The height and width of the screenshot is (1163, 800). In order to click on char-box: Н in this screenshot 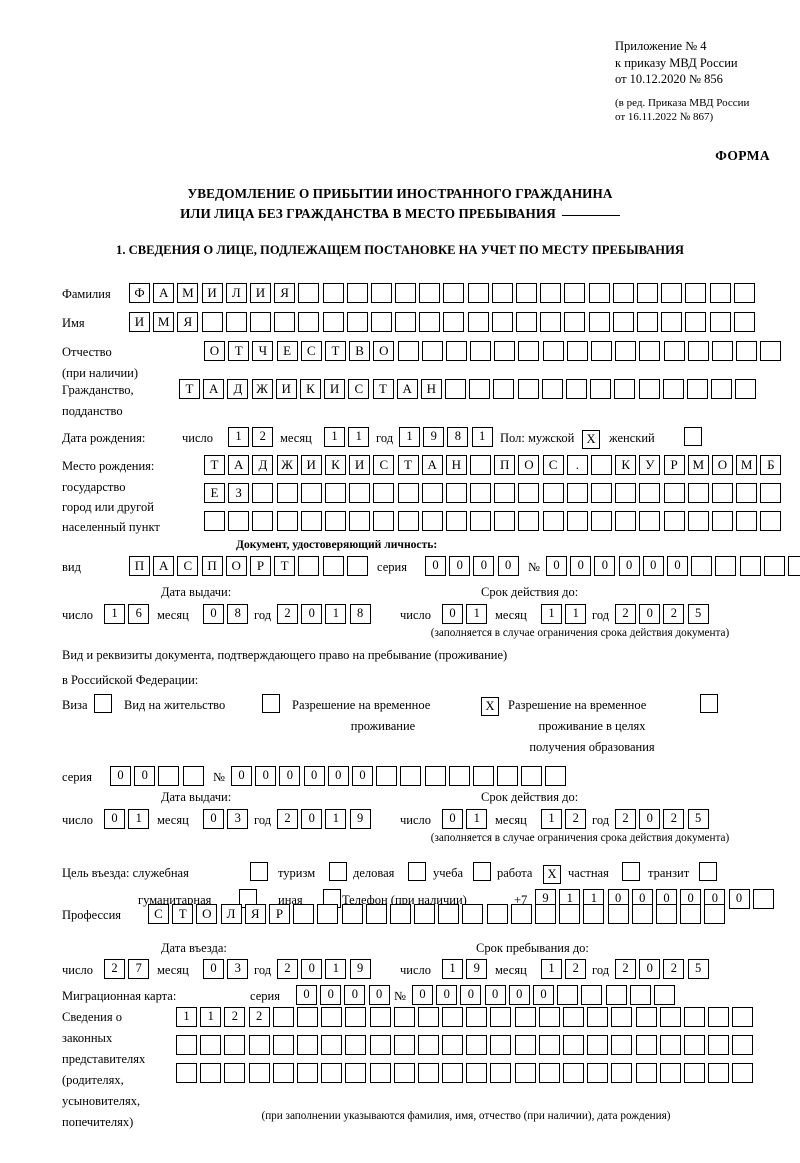, I will do `click(456, 465)`.